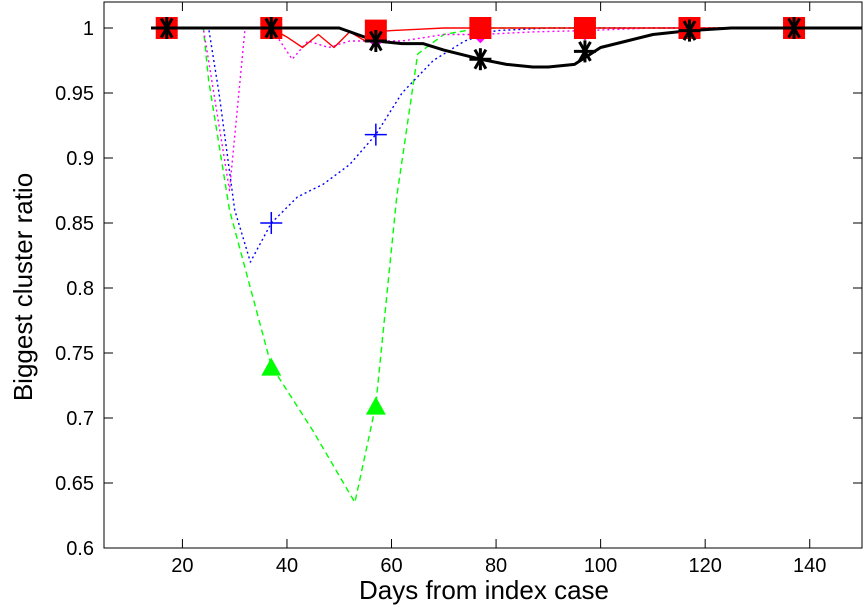 Image resolution: width=864 pixels, height=606 pixels. What do you see at coordinates (600, 566) in the screenshot?
I see `x-tick-label: 100` at bounding box center [600, 566].